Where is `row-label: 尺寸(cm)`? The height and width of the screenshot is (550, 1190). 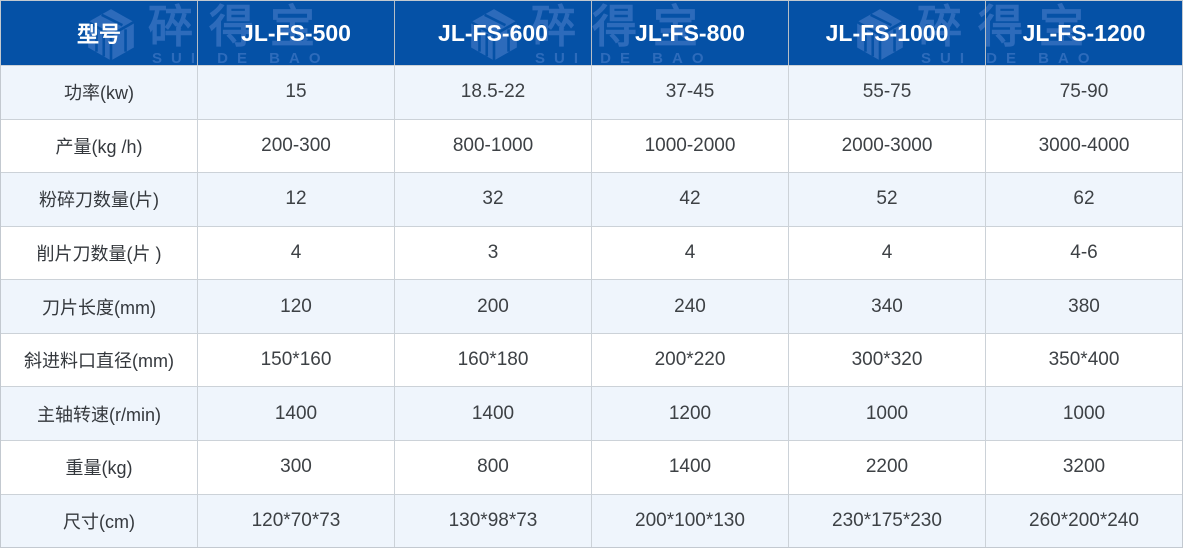
row-label: 尺寸(cm) is located at coordinates (99, 521).